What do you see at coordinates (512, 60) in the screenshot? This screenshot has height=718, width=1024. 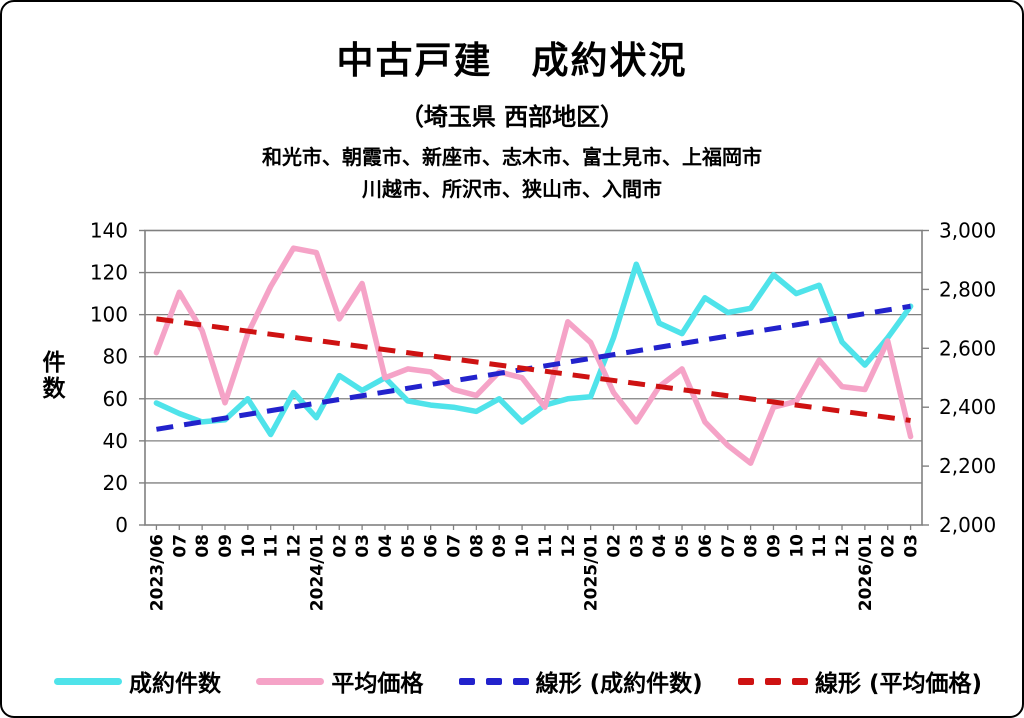 I see `page-title: 中古戸建 成約状況` at bounding box center [512, 60].